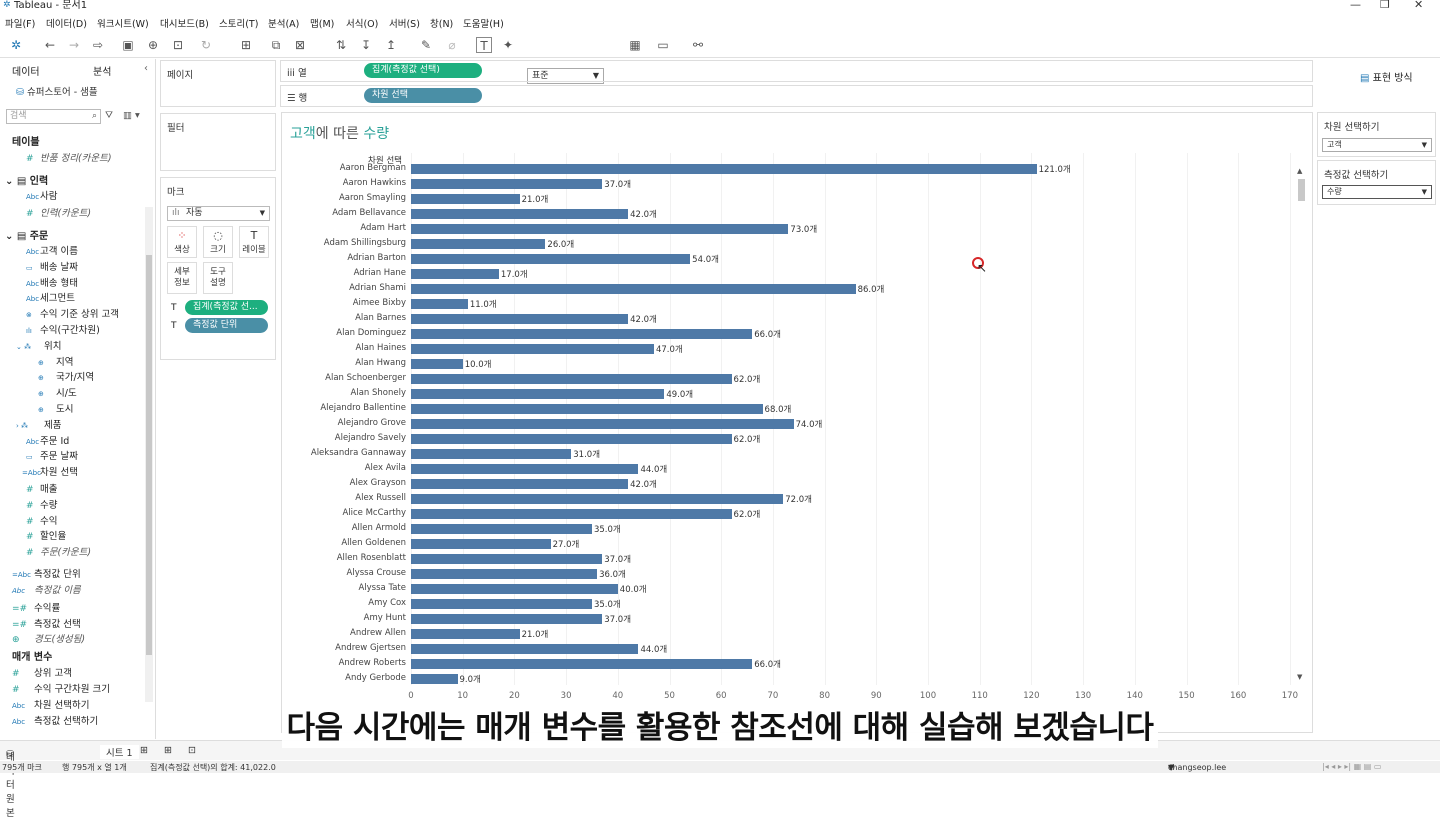 The width and height of the screenshot is (1440, 819). What do you see at coordinates (426, 45) in the screenshot?
I see `highlight-icon: ✎` at bounding box center [426, 45].